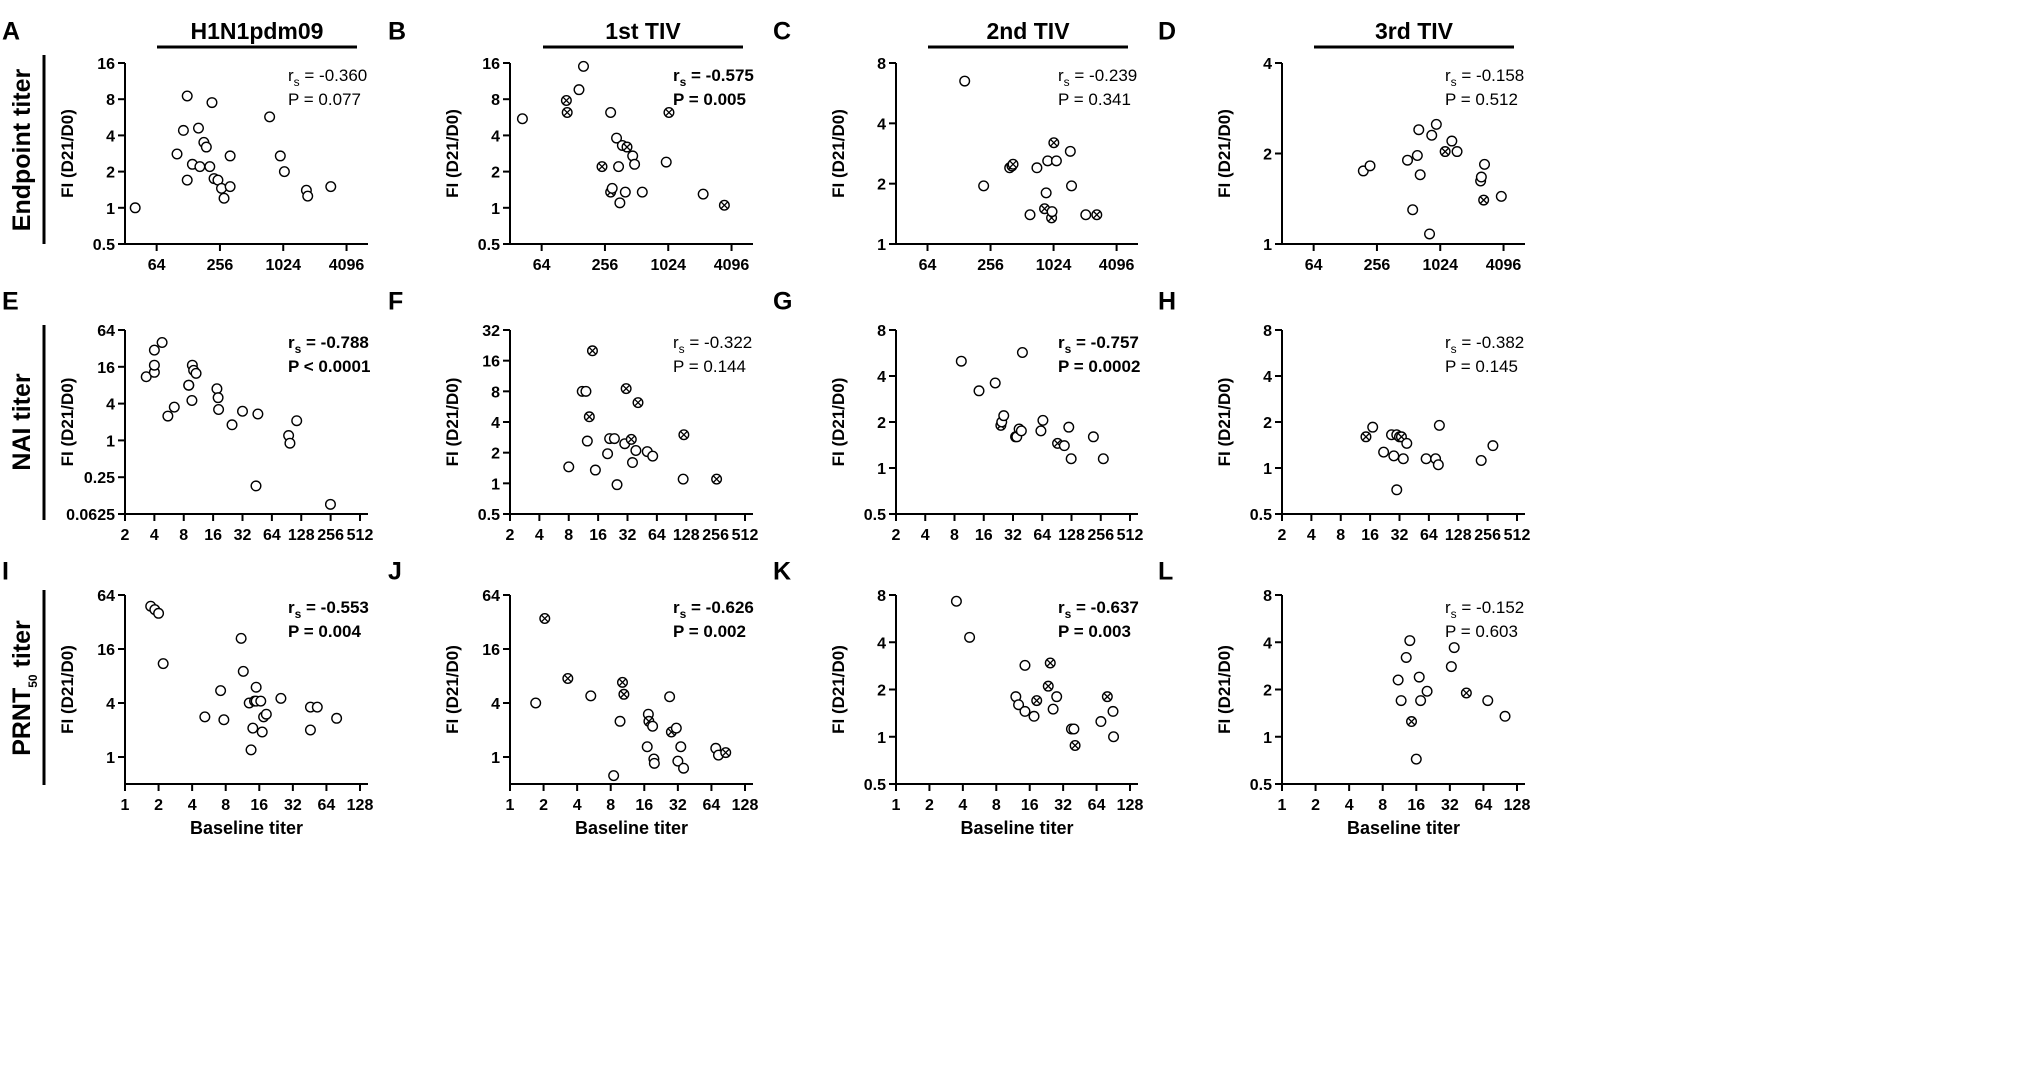 The image size is (2021, 1072). Describe the element at coordinates (11, 32) in the screenshot. I see `panel-letter: A` at that location.